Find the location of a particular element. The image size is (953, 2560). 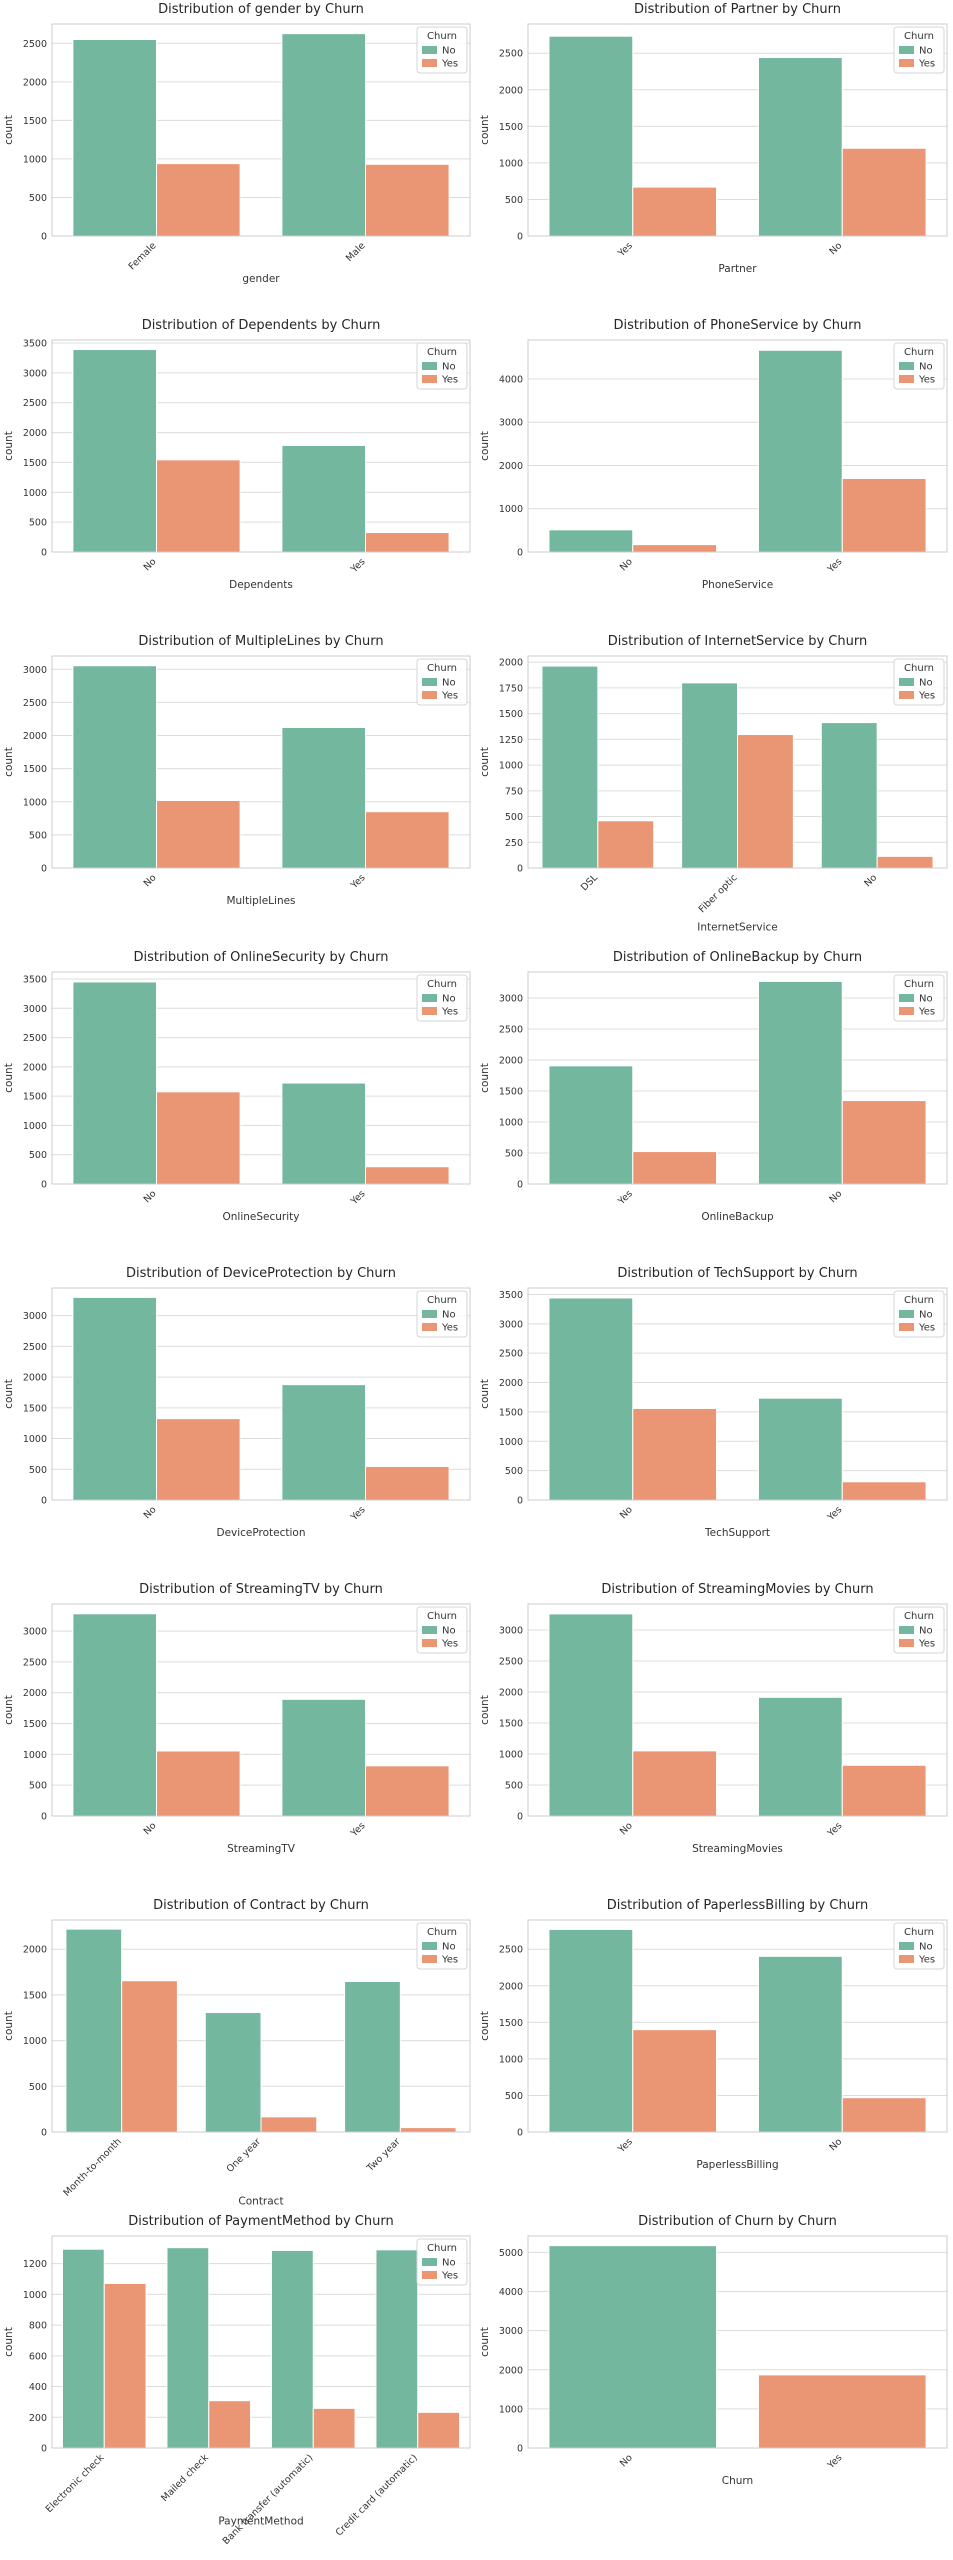

y-tick-label: 1500 is located at coordinates (35, 769).